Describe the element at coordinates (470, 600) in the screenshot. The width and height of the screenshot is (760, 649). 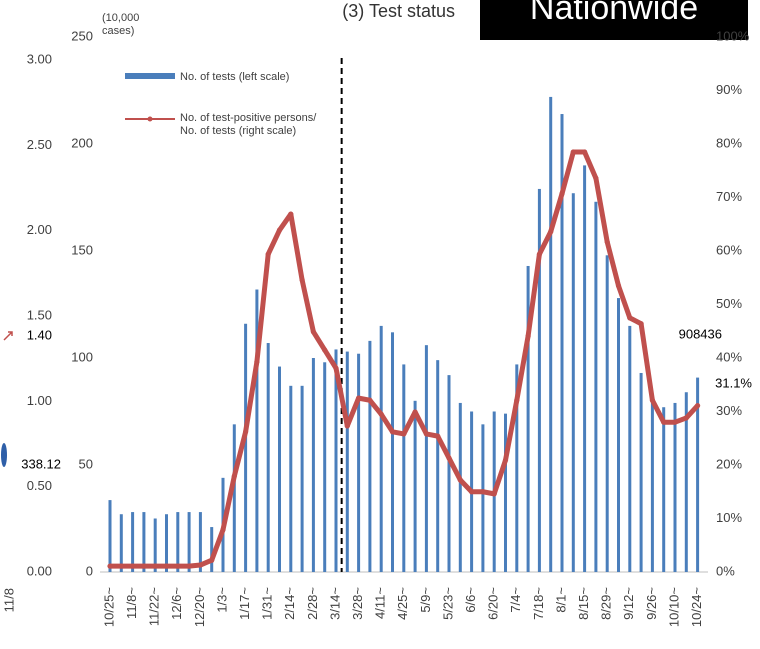
I see `x-tick-label: 6/6~` at that location.